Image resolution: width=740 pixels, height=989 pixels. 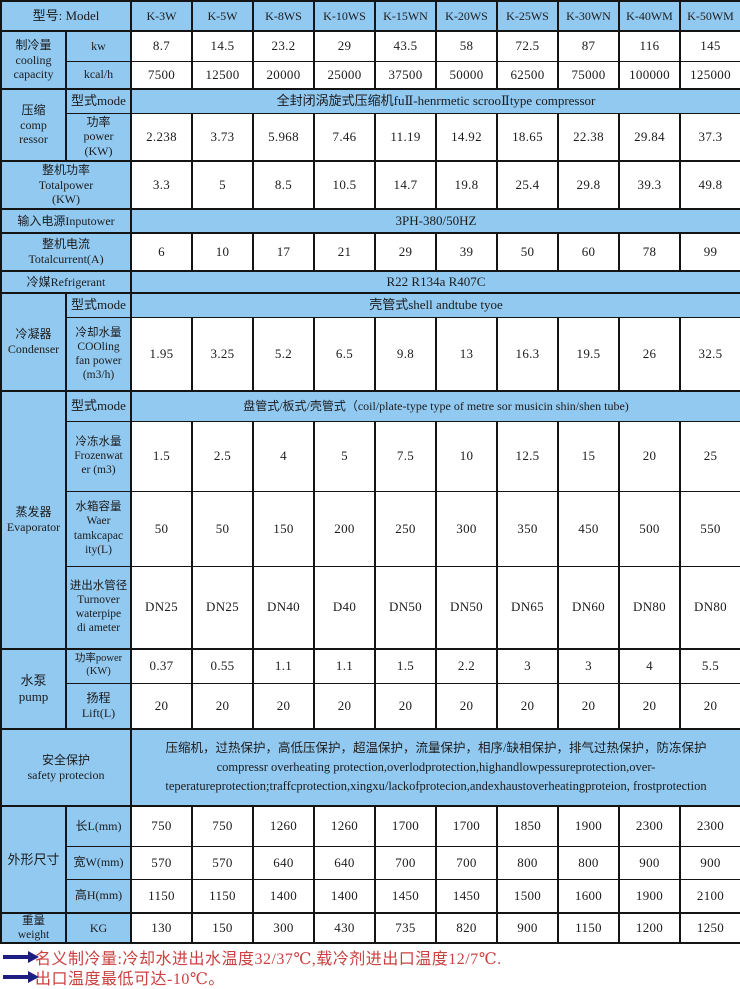 What do you see at coordinates (66, 282) in the screenshot?
I see `label-refrigerant: 冷媒Refrigerant` at bounding box center [66, 282].